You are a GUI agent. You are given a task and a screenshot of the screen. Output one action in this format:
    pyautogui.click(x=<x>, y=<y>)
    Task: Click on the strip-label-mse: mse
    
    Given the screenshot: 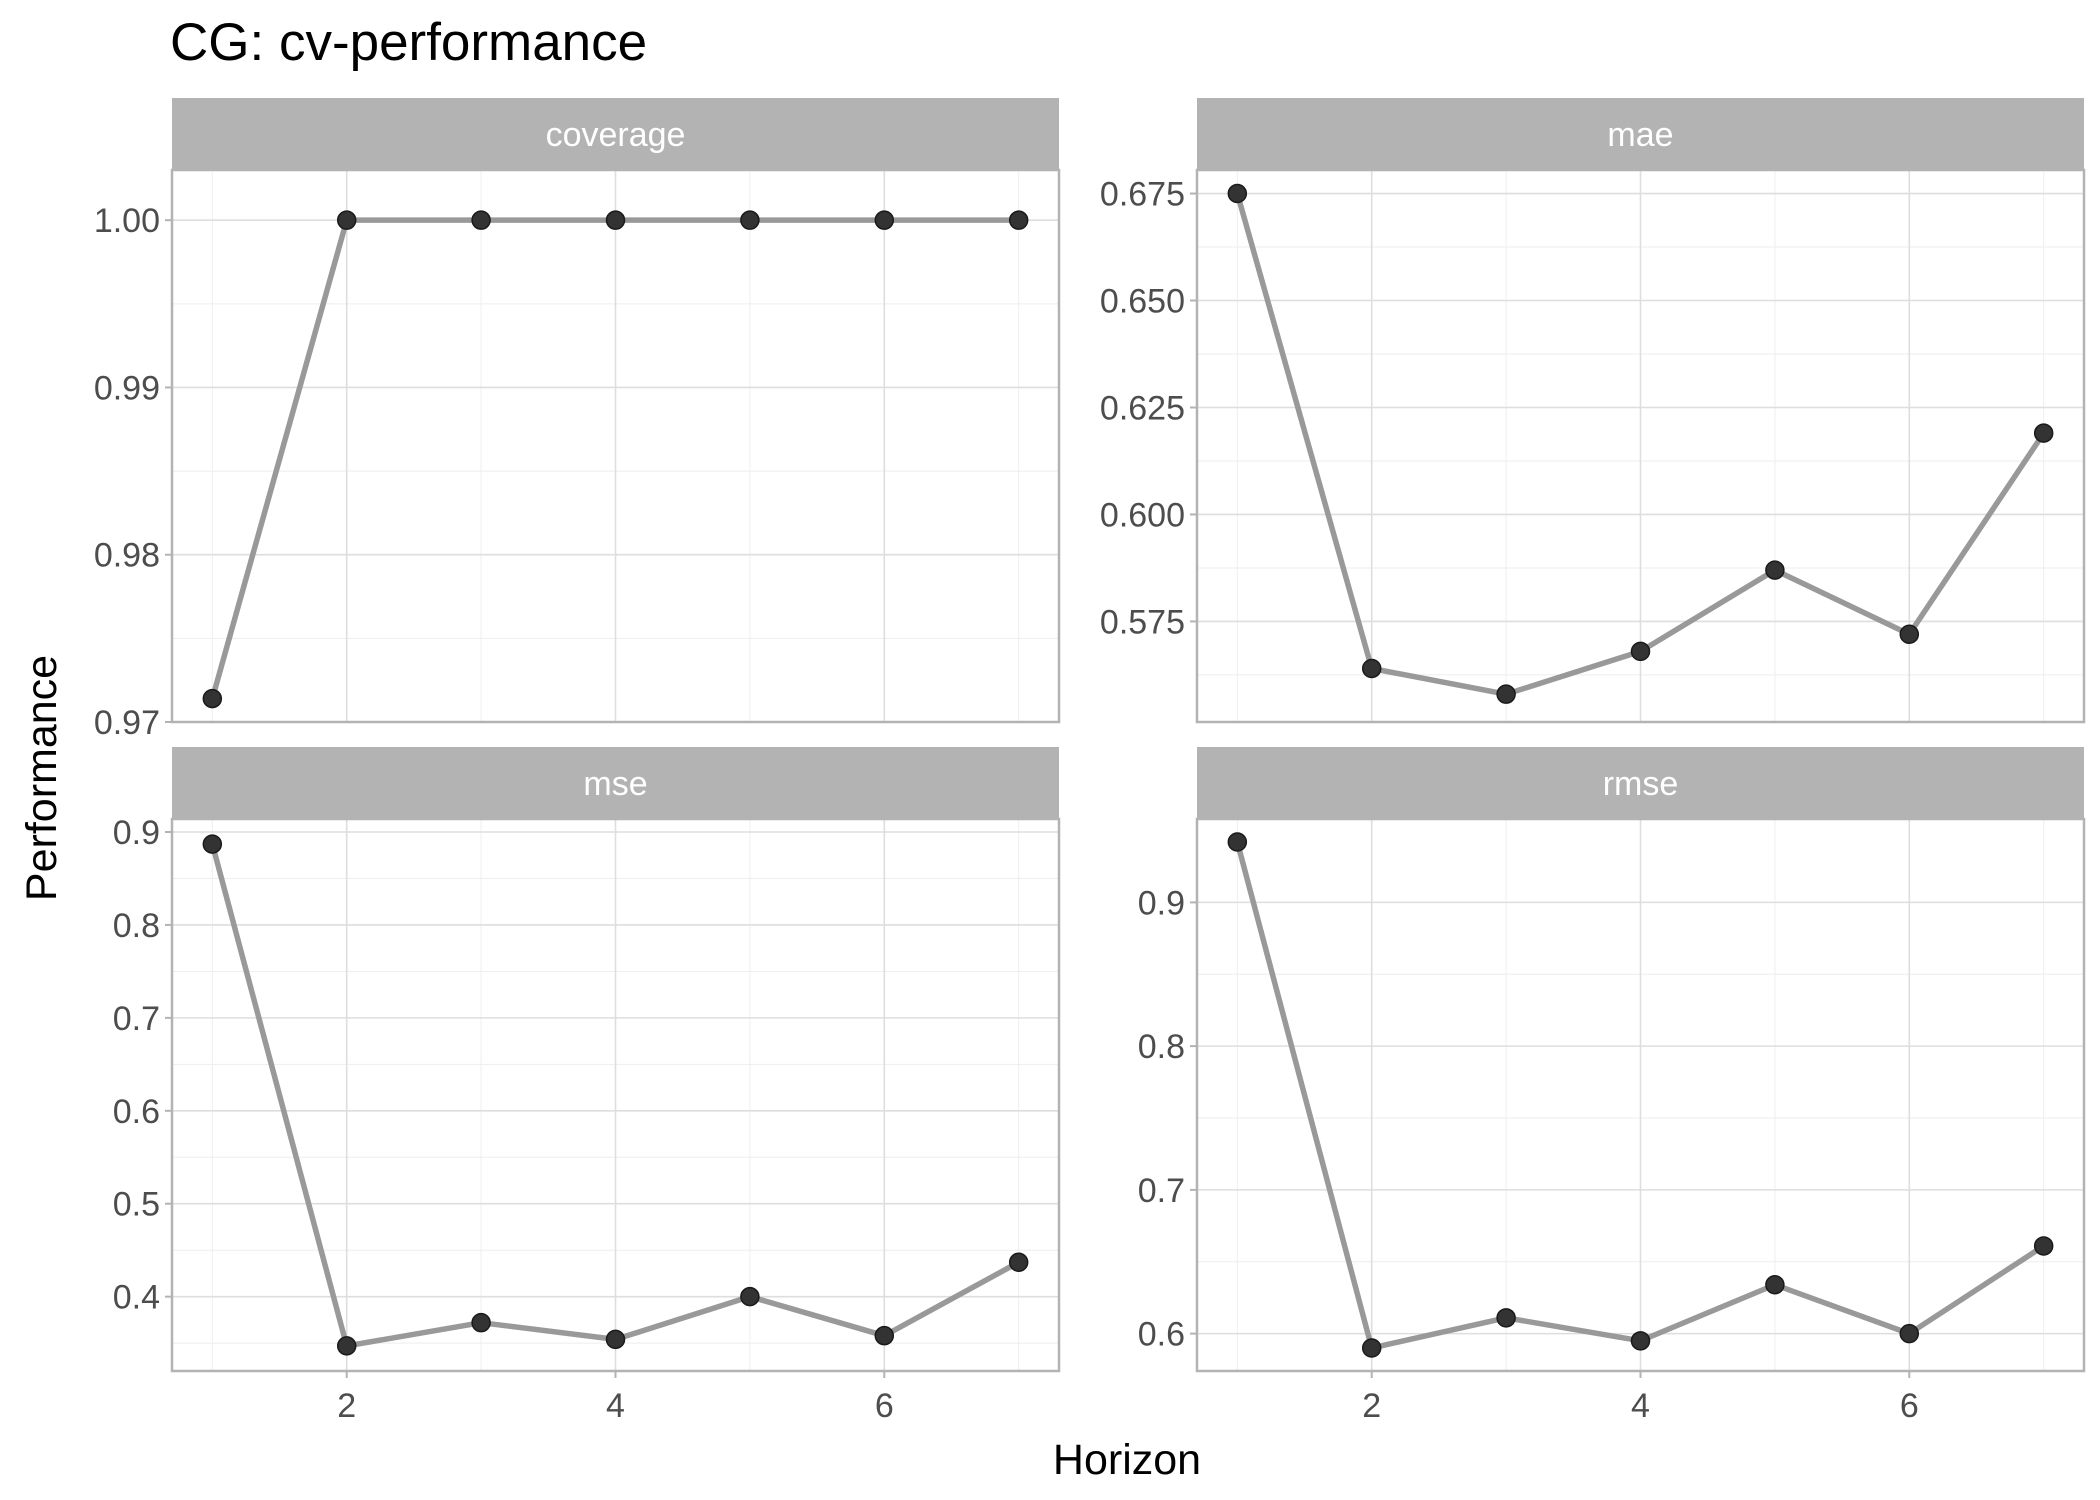 What is the action you would take?
    pyautogui.click(x=615, y=784)
    